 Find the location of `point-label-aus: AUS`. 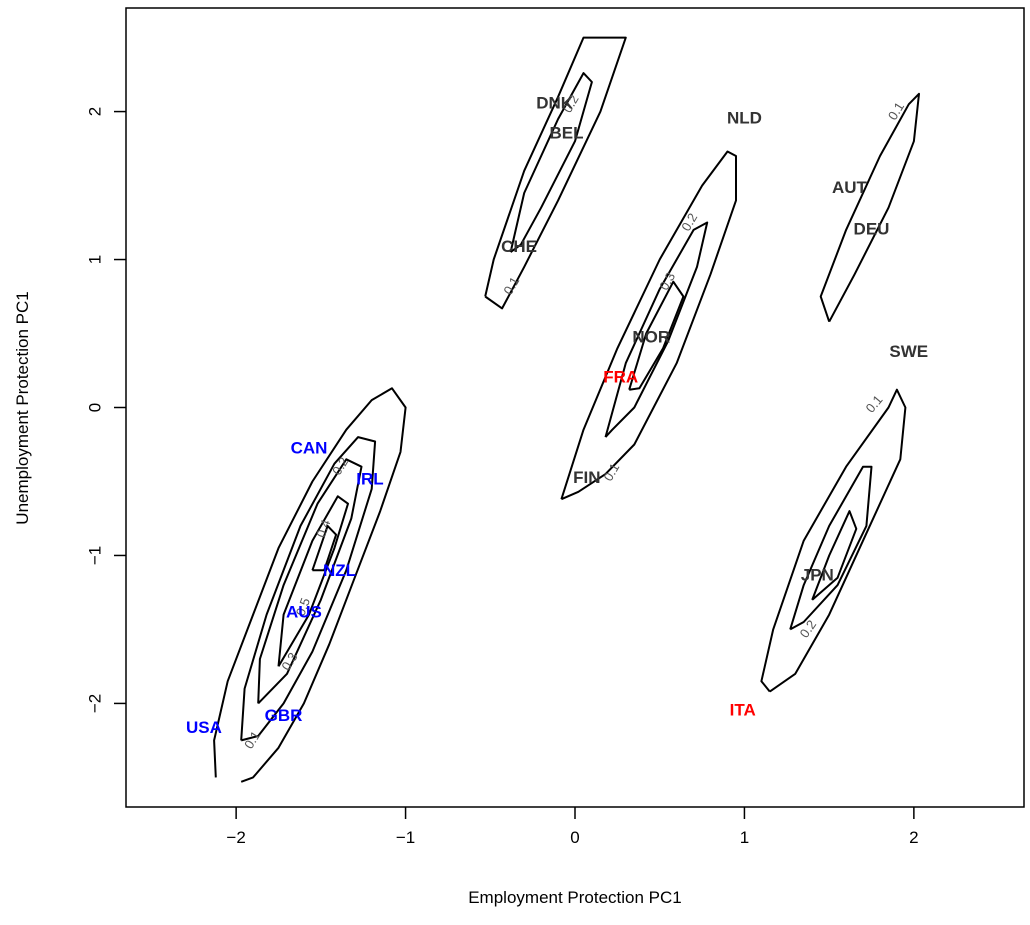

point-label-aus: AUS is located at coordinates (304, 612).